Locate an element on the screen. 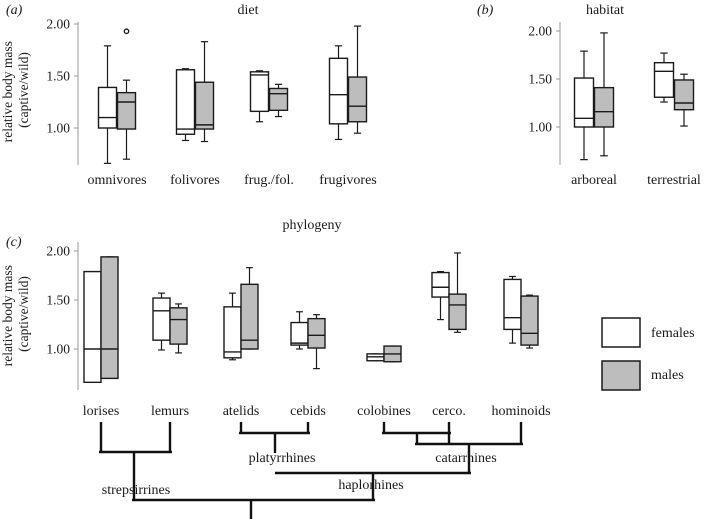 The image size is (713, 519). diet-ytick-label: 2.00 is located at coordinates (58, 24).